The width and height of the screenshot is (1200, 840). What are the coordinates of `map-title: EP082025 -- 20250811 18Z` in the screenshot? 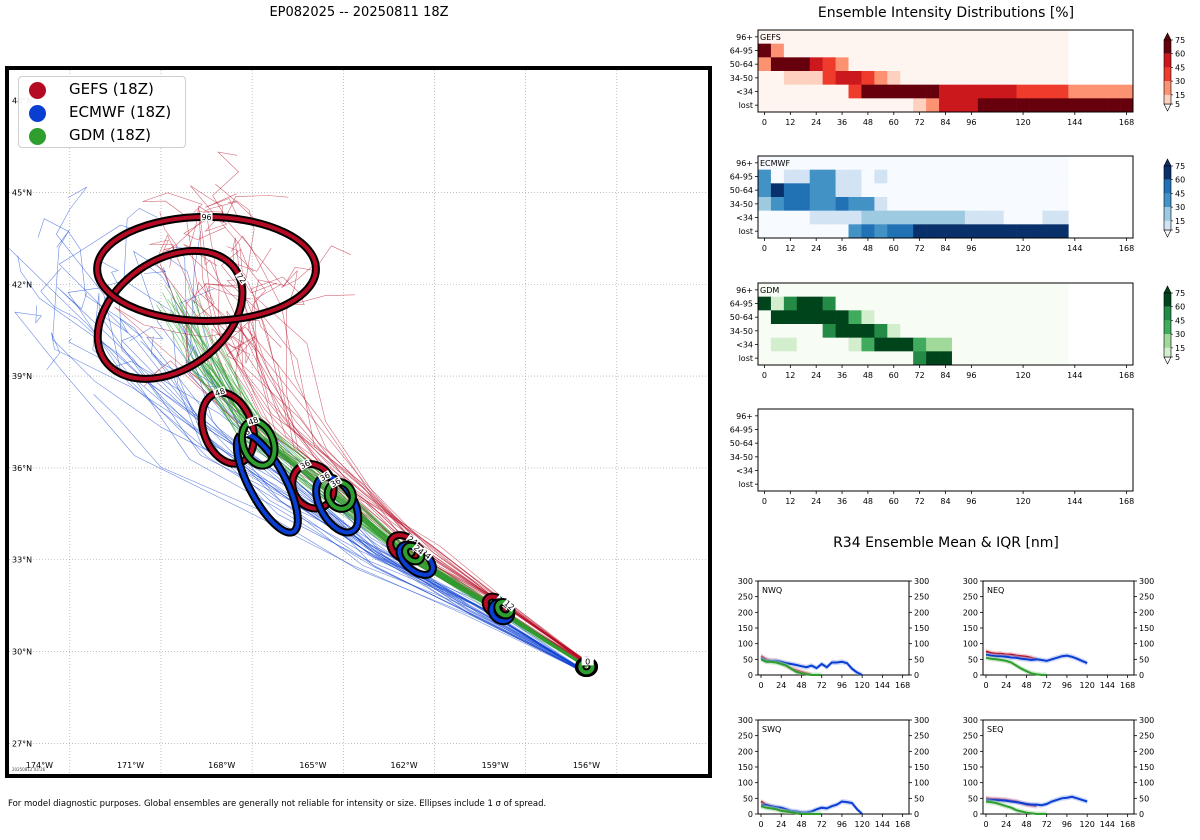 It's located at (359, 12).